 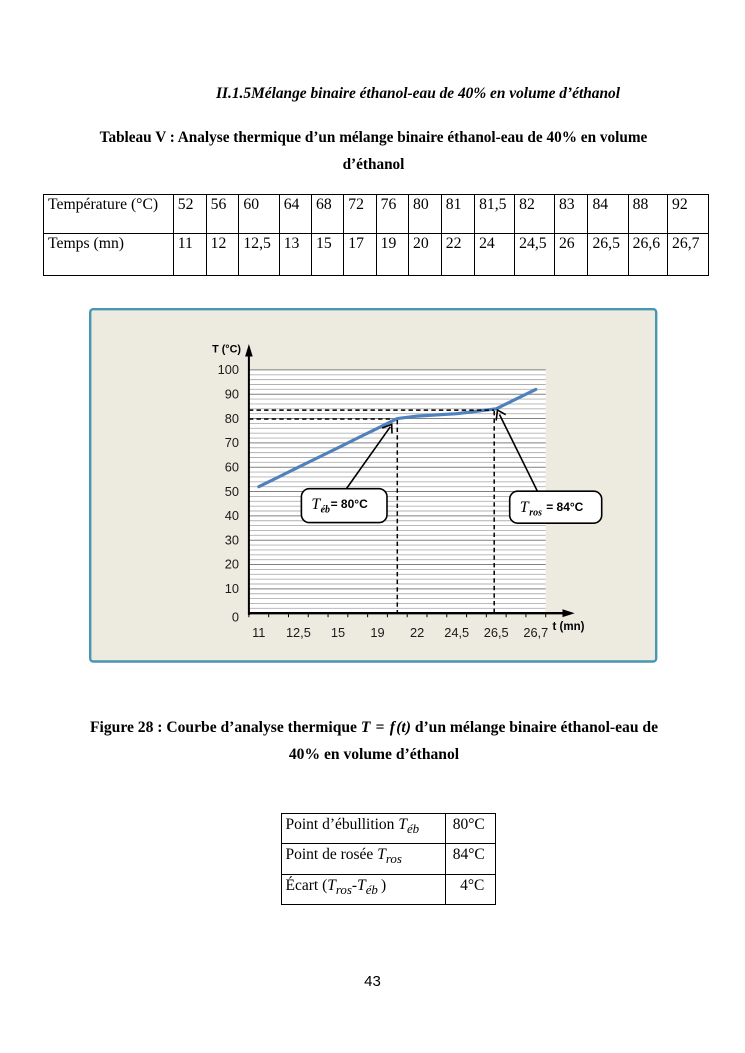 What do you see at coordinates (564, 507) in the screenshot?
I see `svg-text: = 84°C` at bounding box center [564, 507].